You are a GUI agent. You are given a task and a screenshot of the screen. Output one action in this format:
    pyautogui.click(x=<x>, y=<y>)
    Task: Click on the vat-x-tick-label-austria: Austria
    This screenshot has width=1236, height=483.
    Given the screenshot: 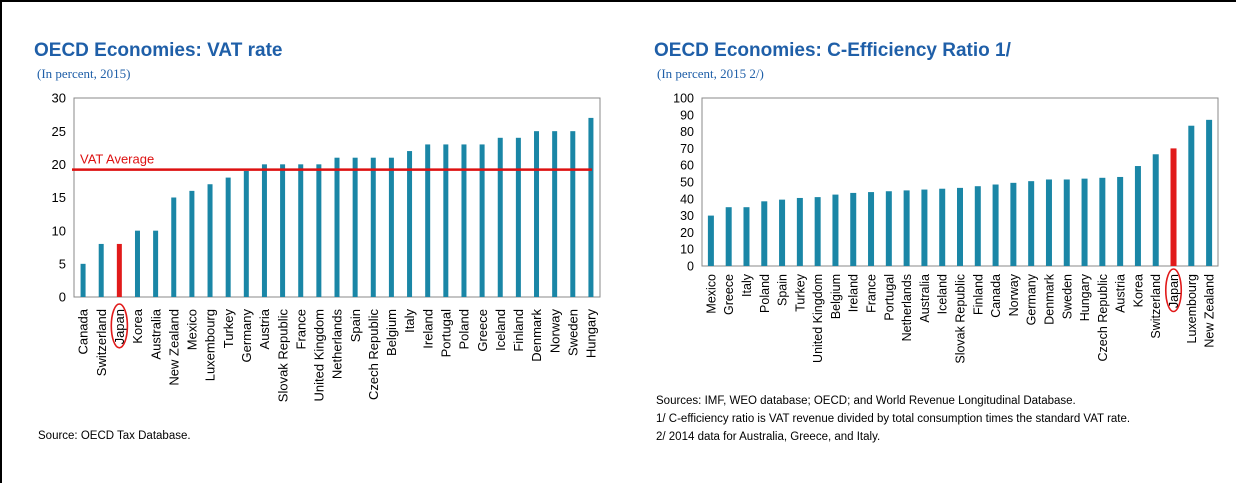 What is the action you would take?
    pyautogui.click(x=264, y=328)
    